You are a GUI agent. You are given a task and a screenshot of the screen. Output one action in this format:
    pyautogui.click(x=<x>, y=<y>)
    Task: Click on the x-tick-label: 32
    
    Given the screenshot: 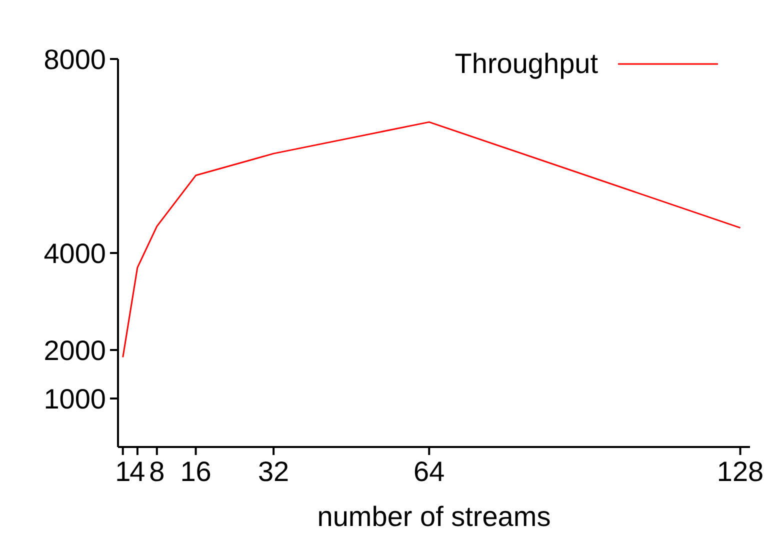 What is the action you would take?
    pyautogui.click(x=274, y=471)
    